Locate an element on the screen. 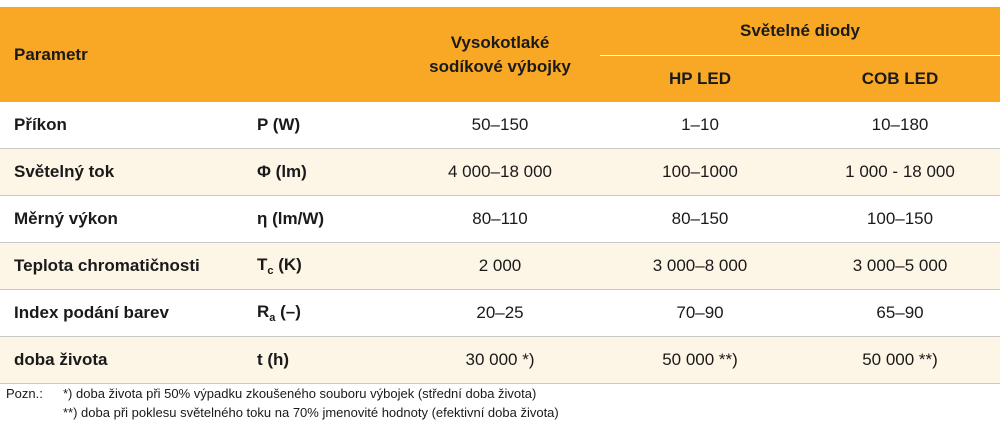 This screenshot has height=436, width=1005. row-unit: Ra (–) is located at coordinates (322, 313).